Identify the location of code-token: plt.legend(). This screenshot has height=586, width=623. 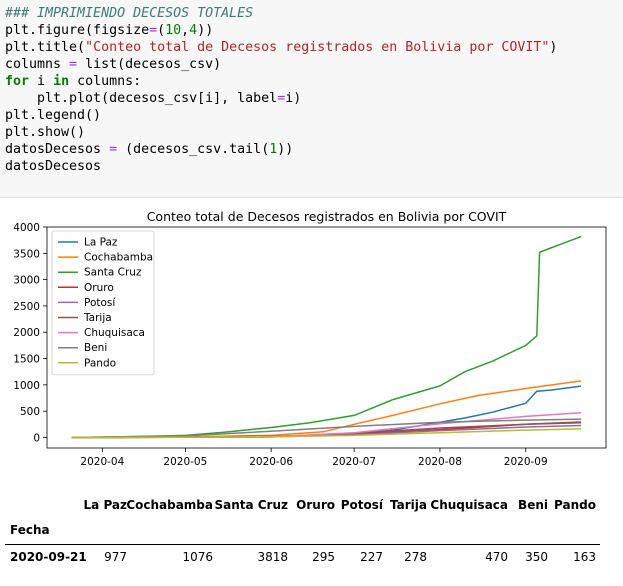
(53, 115).